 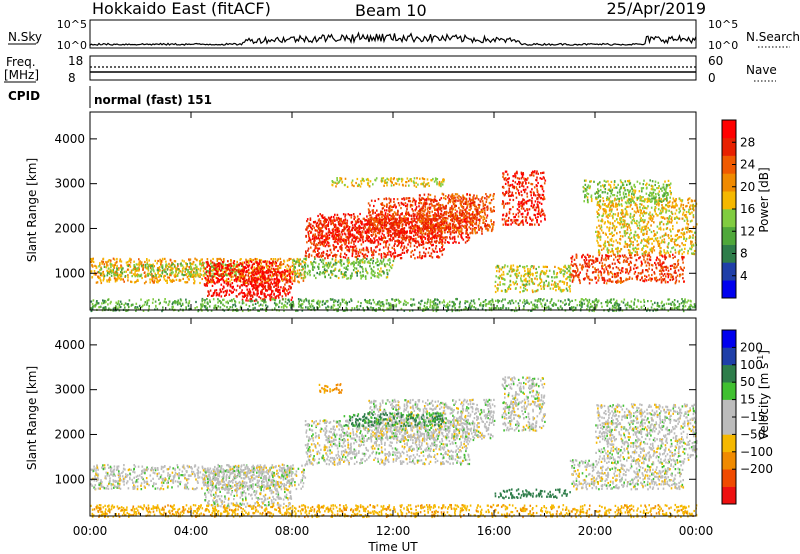 I want to click on nsky-label: N.Sky, so click(x=25, y=37).